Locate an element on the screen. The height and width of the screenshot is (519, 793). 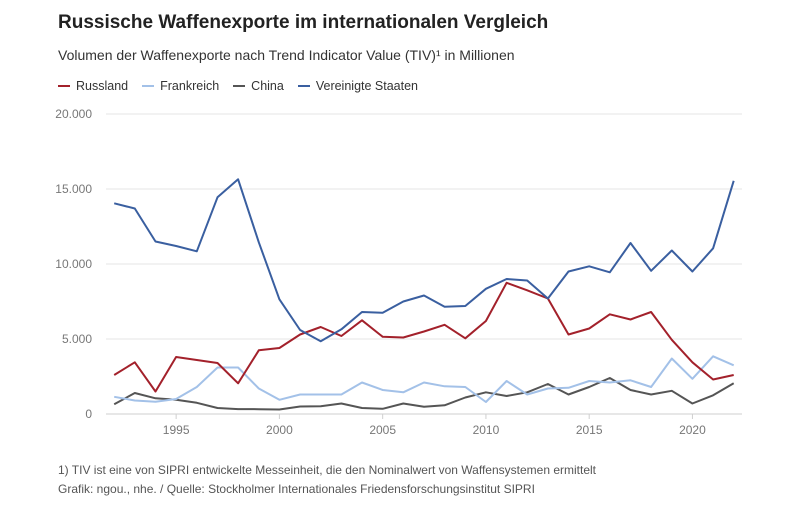
y-tick-label: 20.000 is located at coordinates (73, 114).